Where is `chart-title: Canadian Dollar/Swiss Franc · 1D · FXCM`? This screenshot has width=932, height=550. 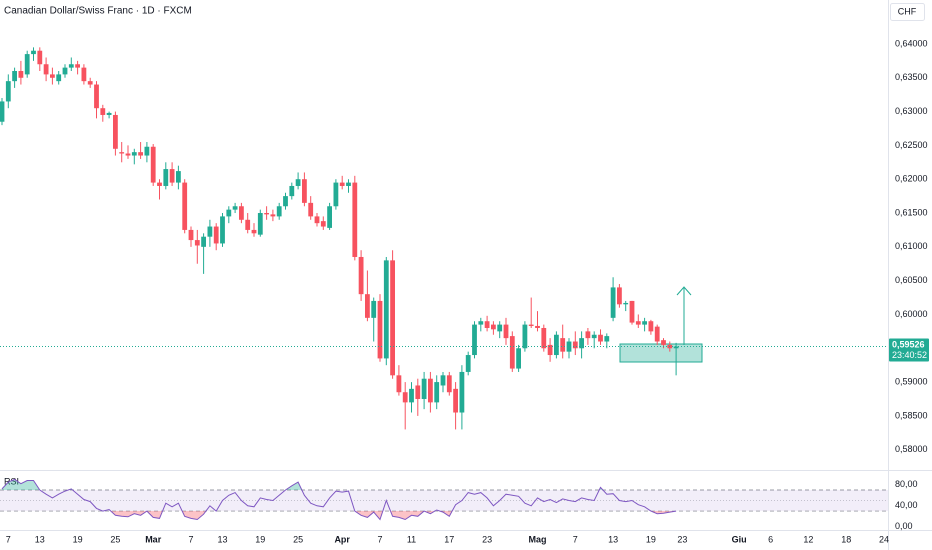 chart-title: Canadian Dollar/Swiss Franc · 1D · FXCM is located at coordinates (98, 11).